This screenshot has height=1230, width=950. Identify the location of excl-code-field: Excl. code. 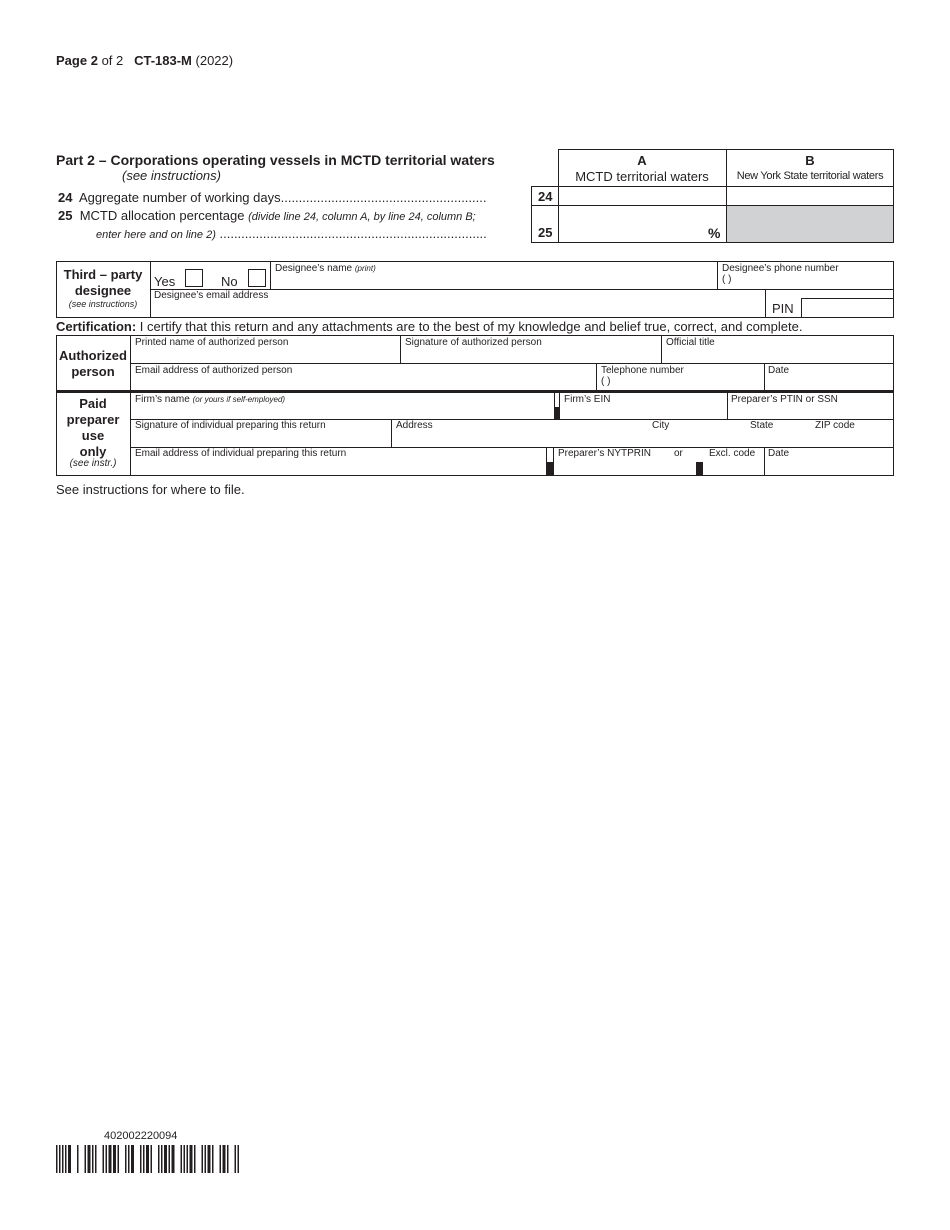
(732, 453).